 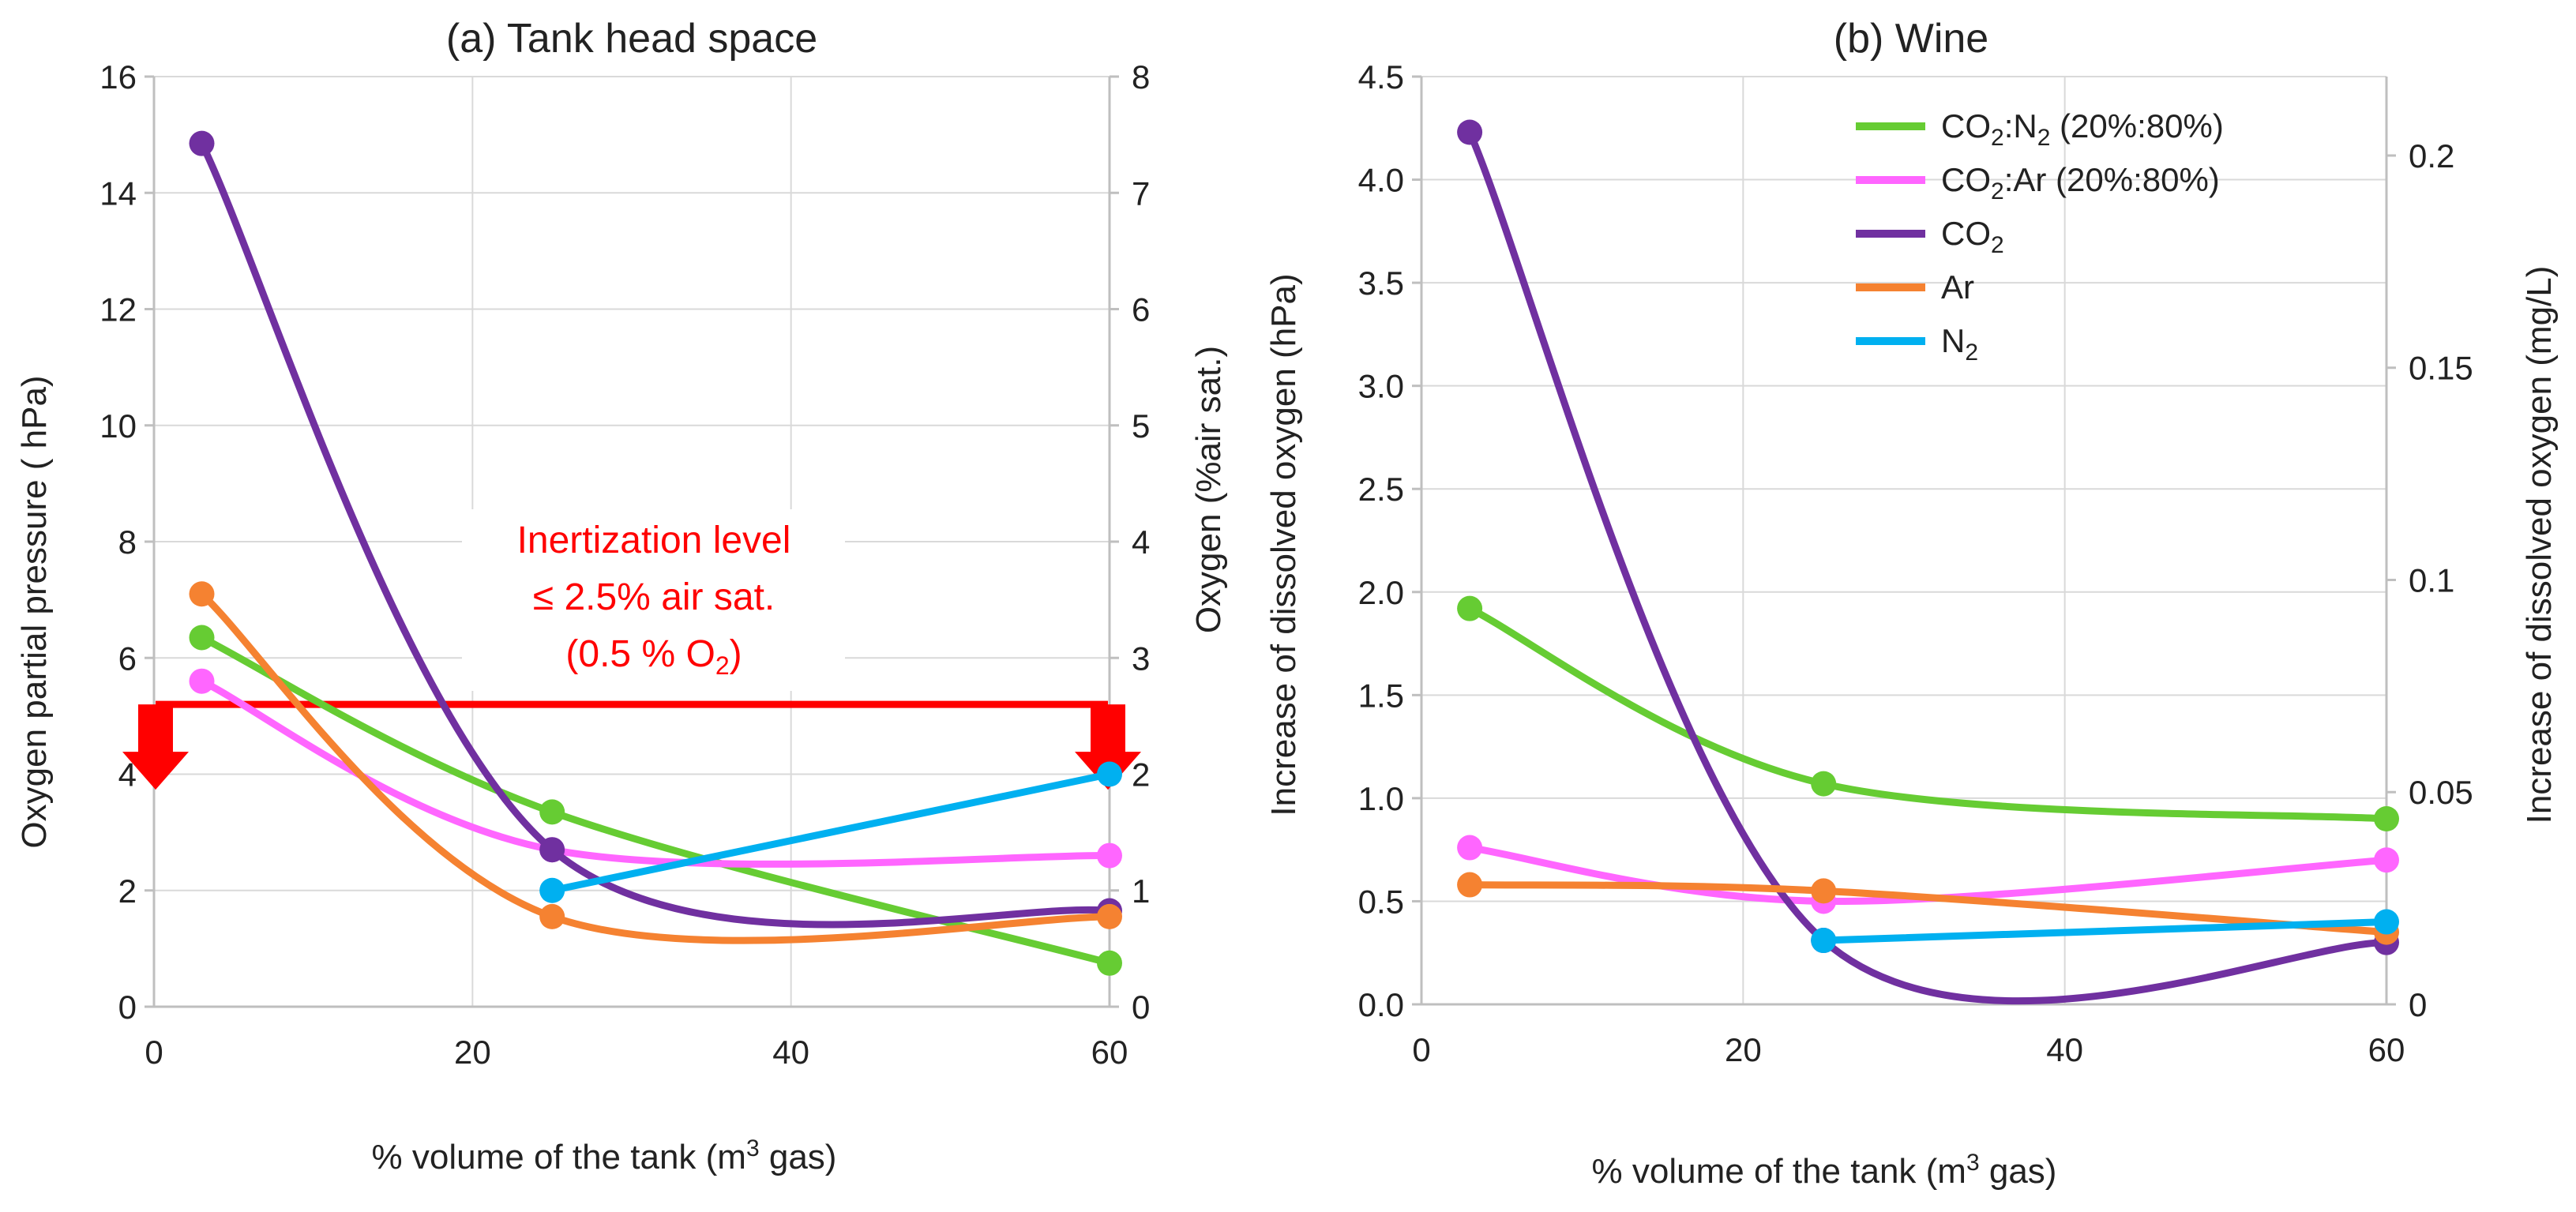 What do you see at coordinates (2080, 183) in the screenshot?
I see `legend-entry: CO2:Ar (20%:80%)` at bounding box center [2080, 183].